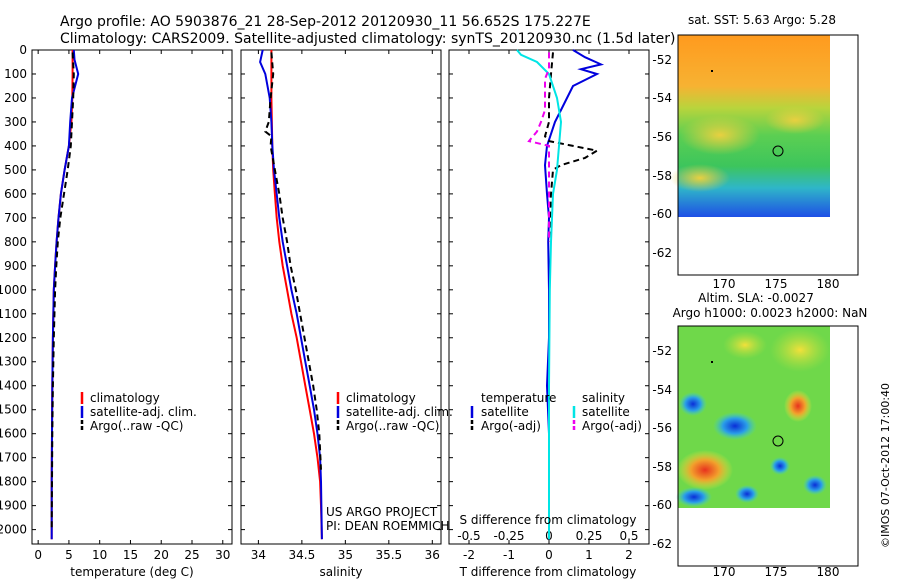  What do you see at coordinates (756, 298) in the screenshot?
I see `sla-map-title: Altim. SLA: -0.0027` at bounding box center [756, 298].